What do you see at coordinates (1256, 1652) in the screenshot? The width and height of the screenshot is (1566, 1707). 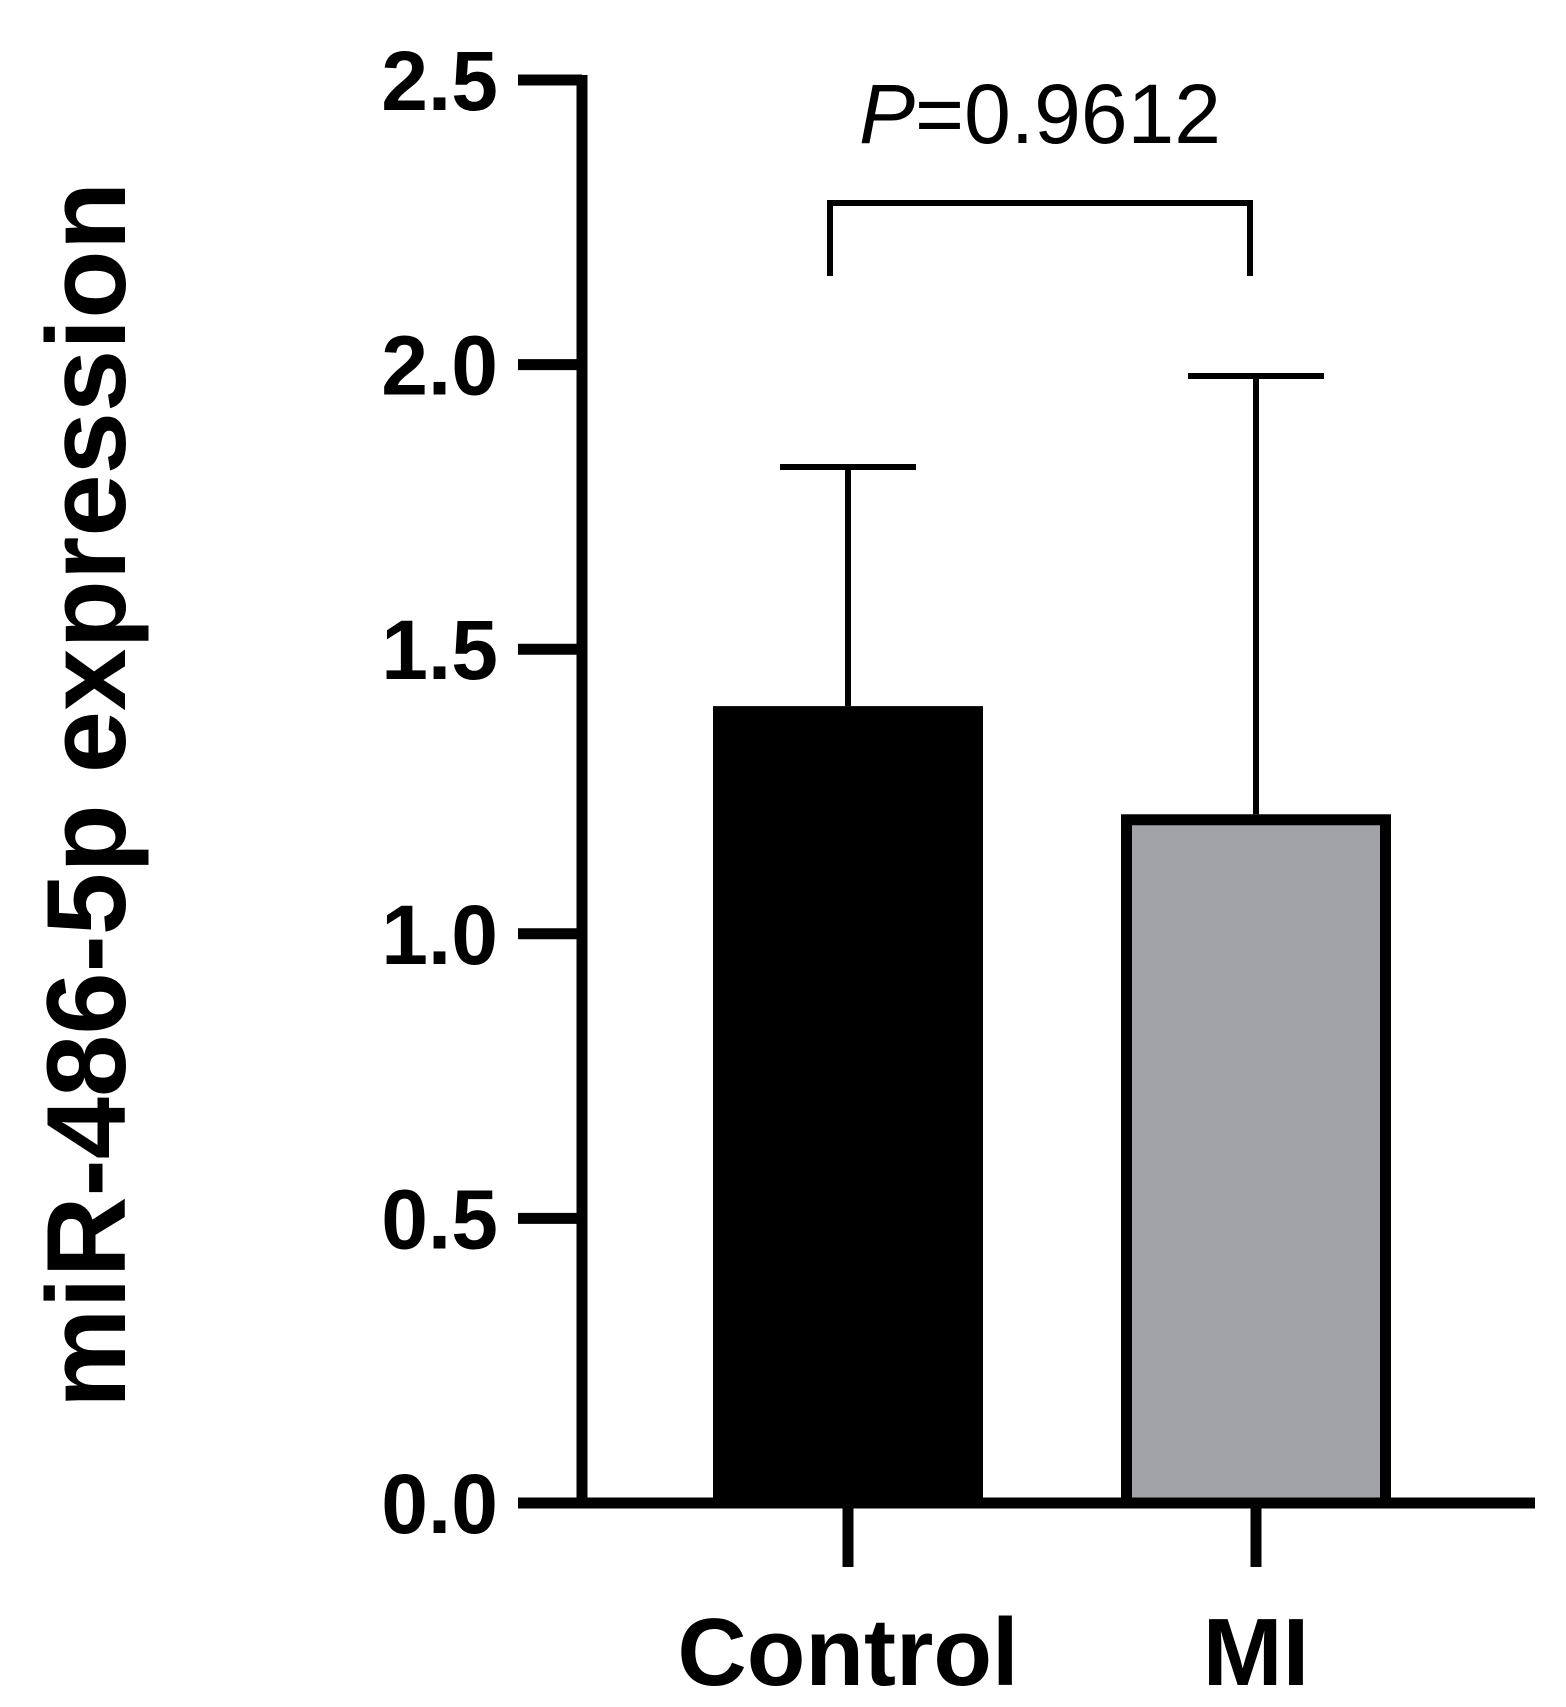 I see `x-tick-label-mi: MI` at bounding box center [1256, 1652].